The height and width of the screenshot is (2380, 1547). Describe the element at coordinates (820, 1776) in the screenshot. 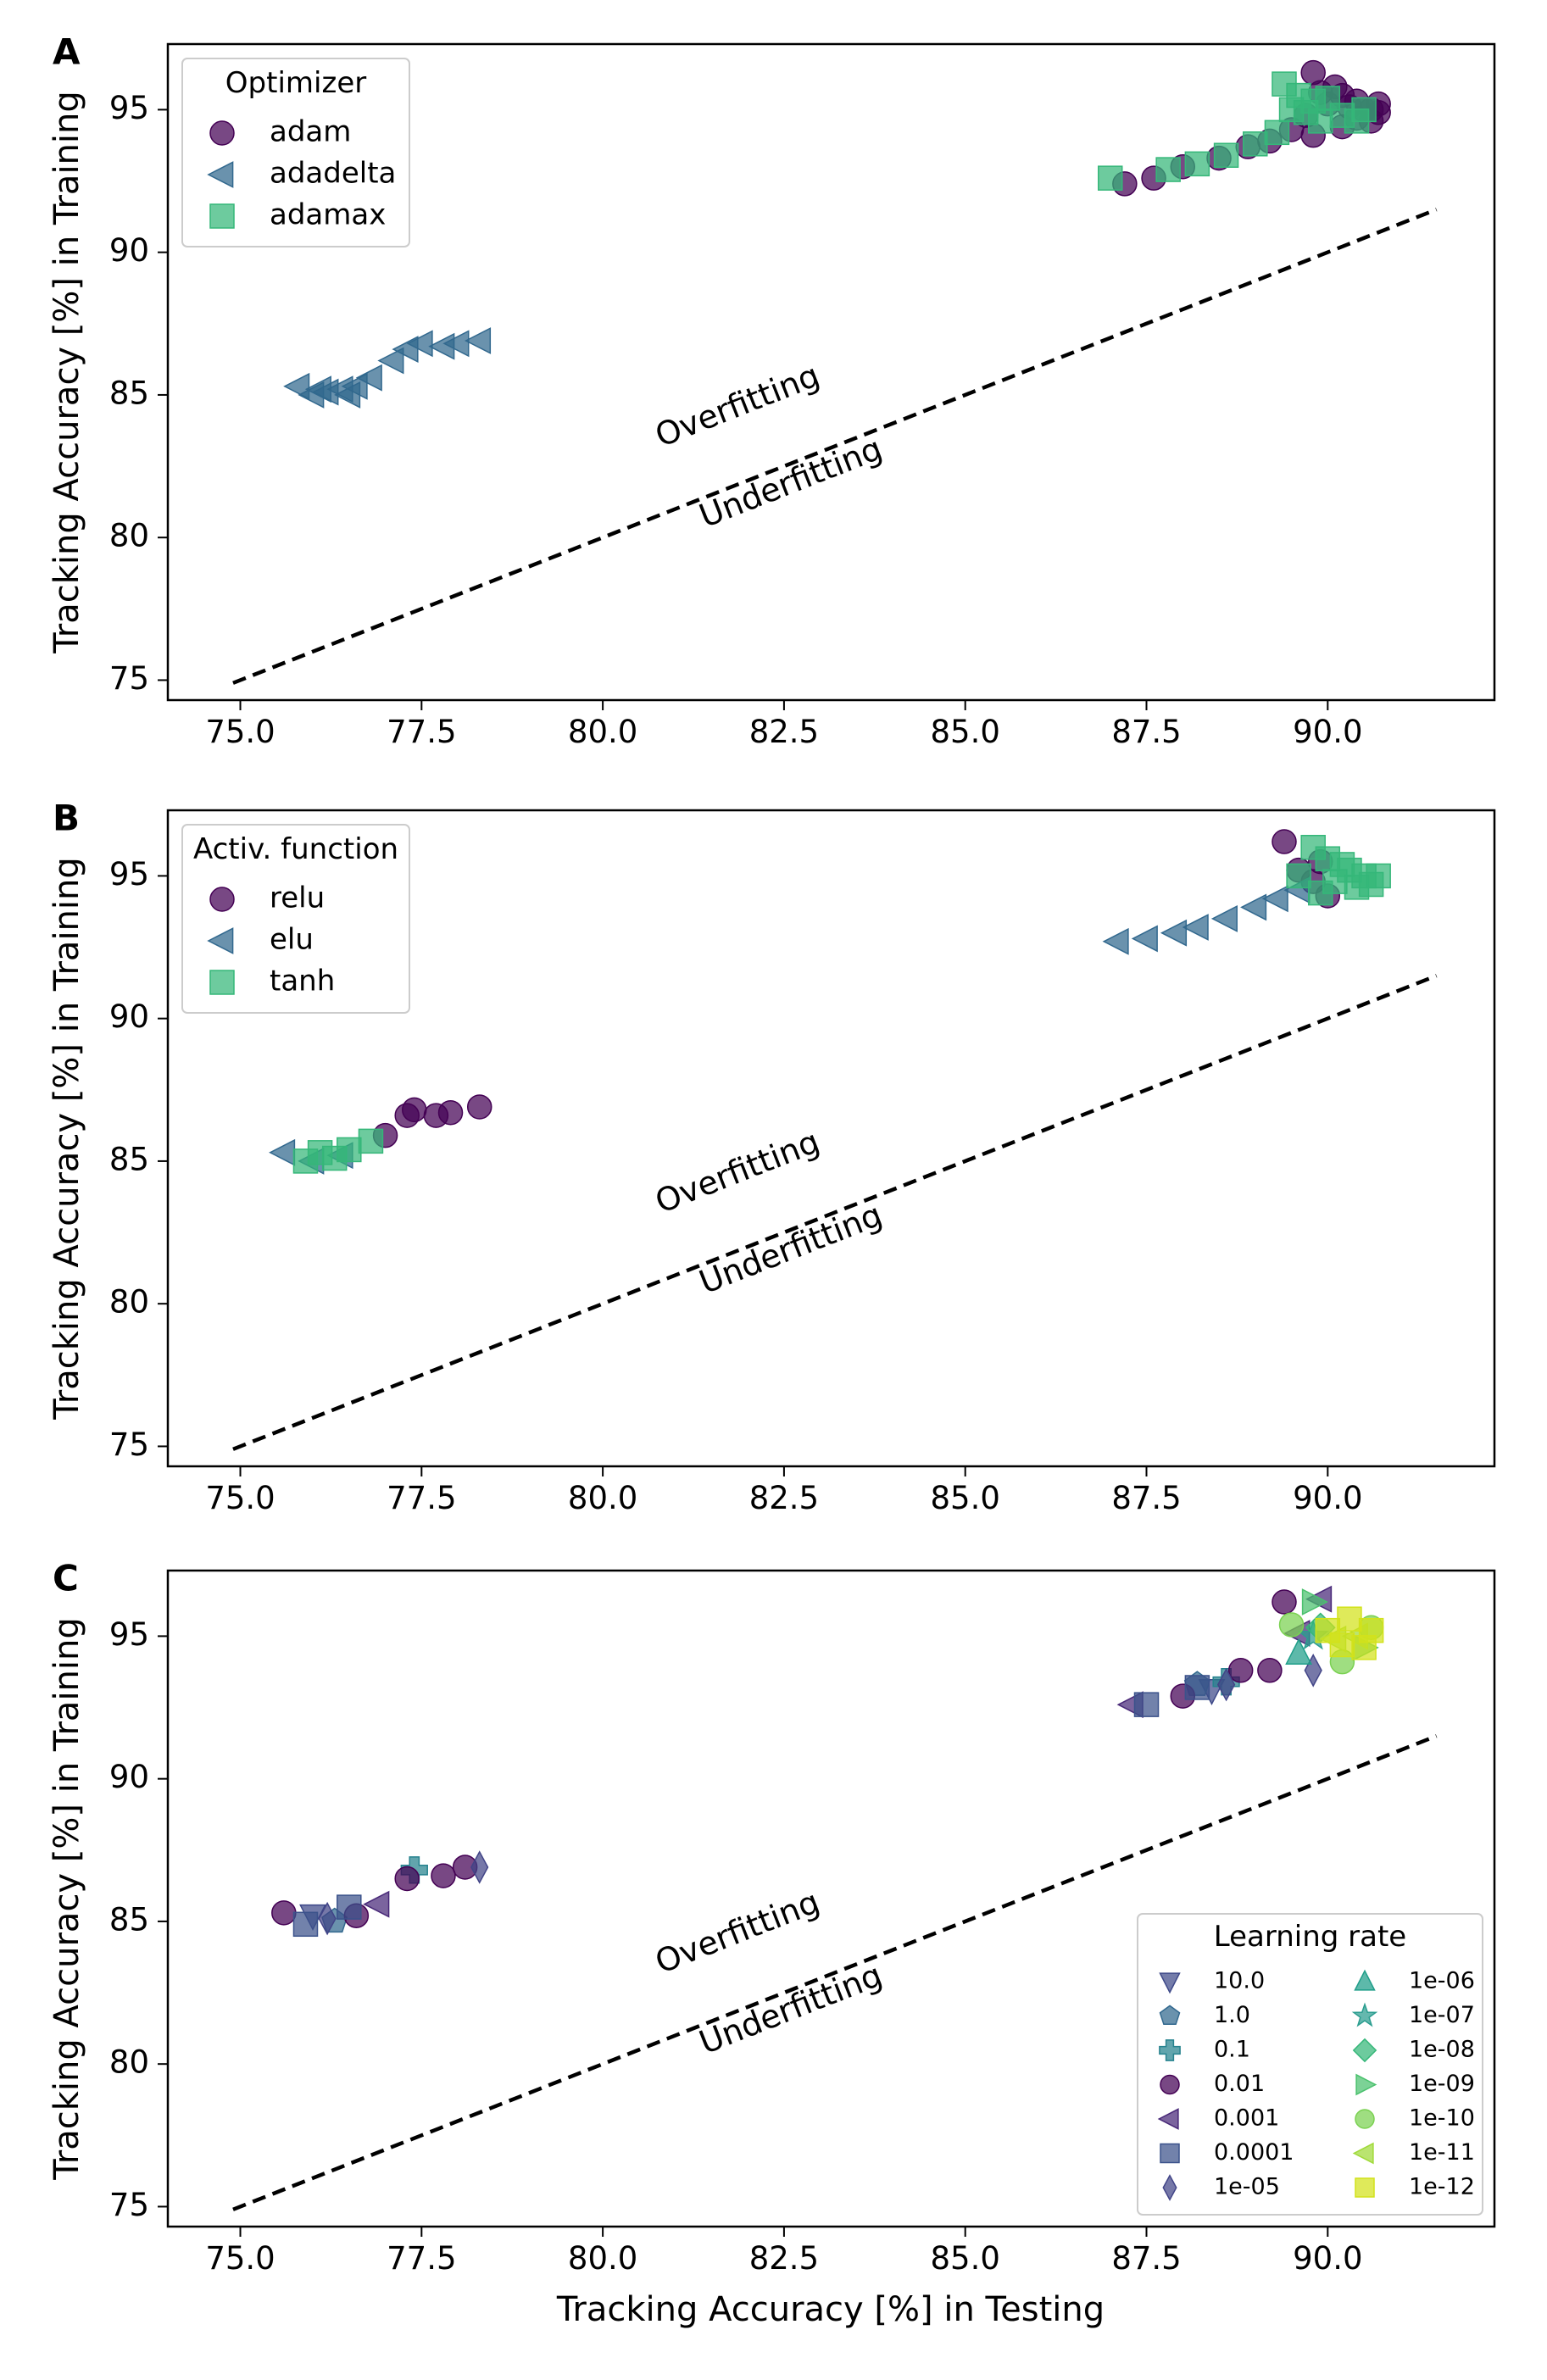

I see `series-0.1` at that location.